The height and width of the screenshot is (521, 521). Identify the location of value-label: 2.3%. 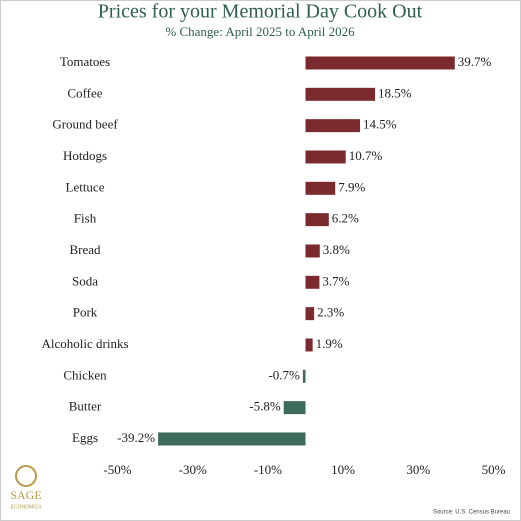
(330, 312).